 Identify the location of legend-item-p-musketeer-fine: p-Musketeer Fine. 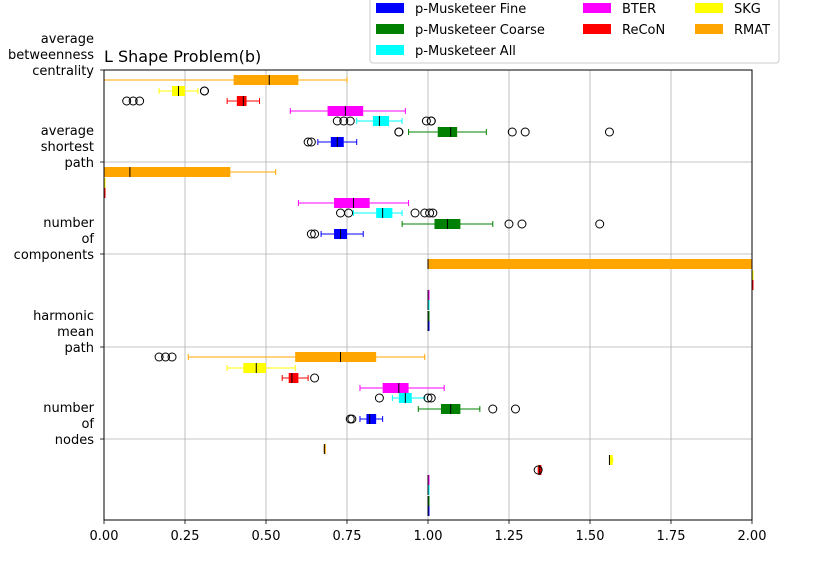
(451, 9).